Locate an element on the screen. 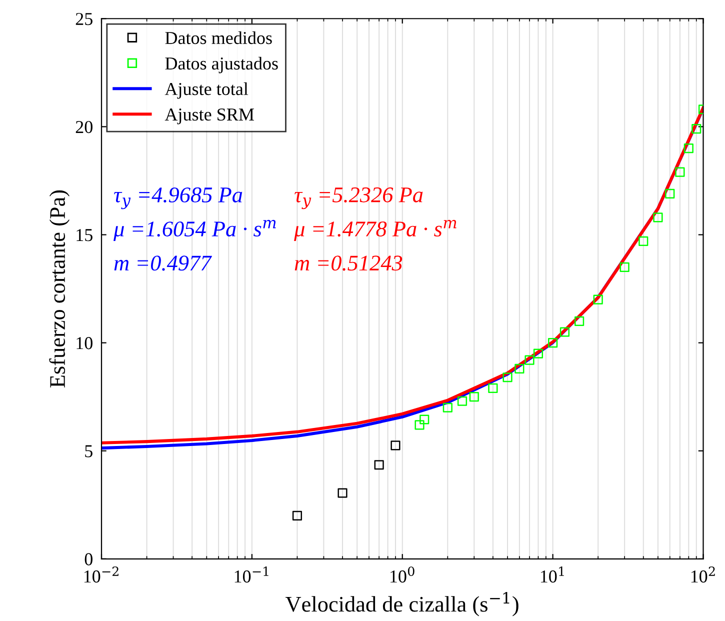 The width and height of the screenshot is (725, 621). legend-label: Ajuste total is located at coordinates (206, 90).